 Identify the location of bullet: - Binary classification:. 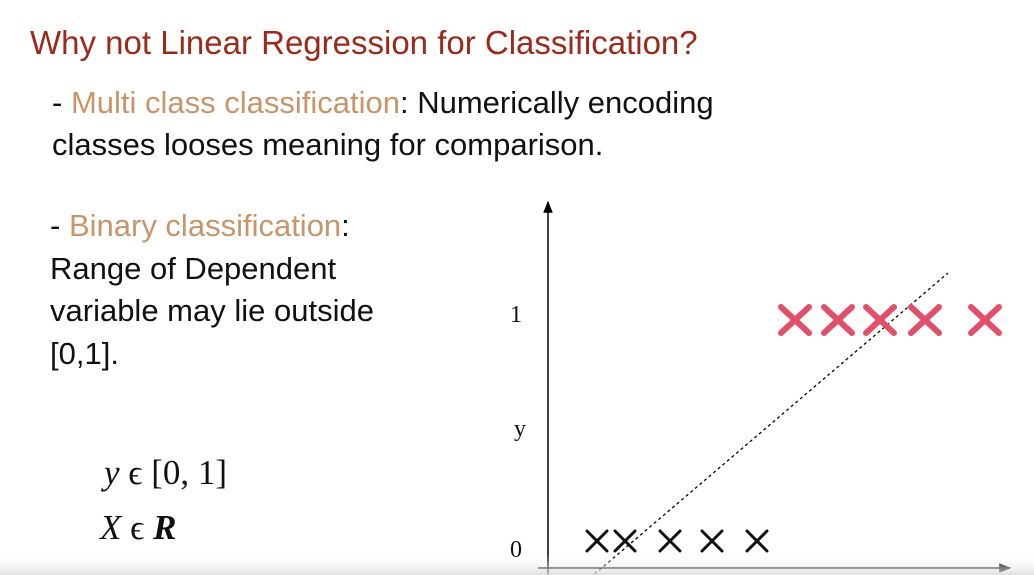
(200, 225).